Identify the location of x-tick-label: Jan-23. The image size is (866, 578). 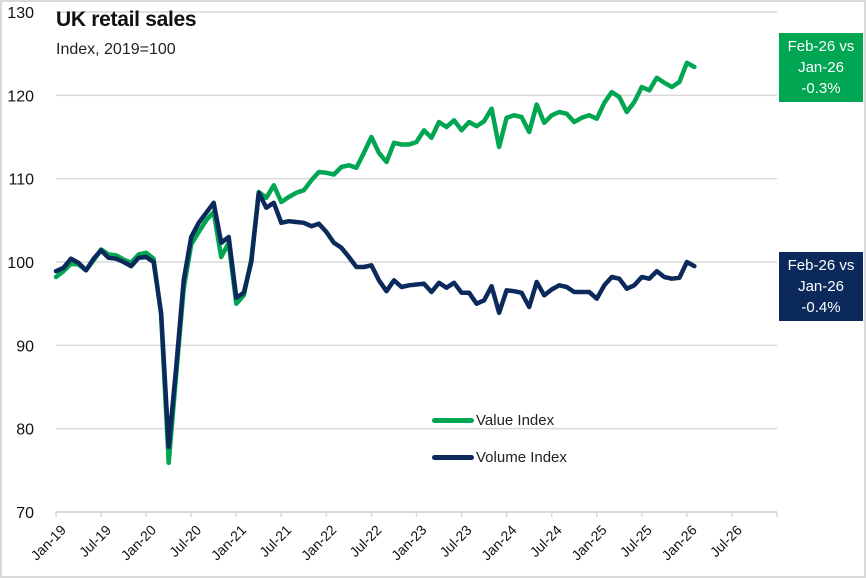
(409, 543).